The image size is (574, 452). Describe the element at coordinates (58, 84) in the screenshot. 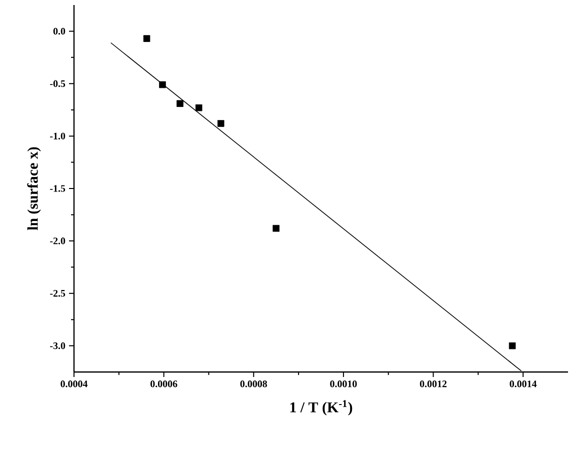

I see `y-tick-label: -0.5` at that location.